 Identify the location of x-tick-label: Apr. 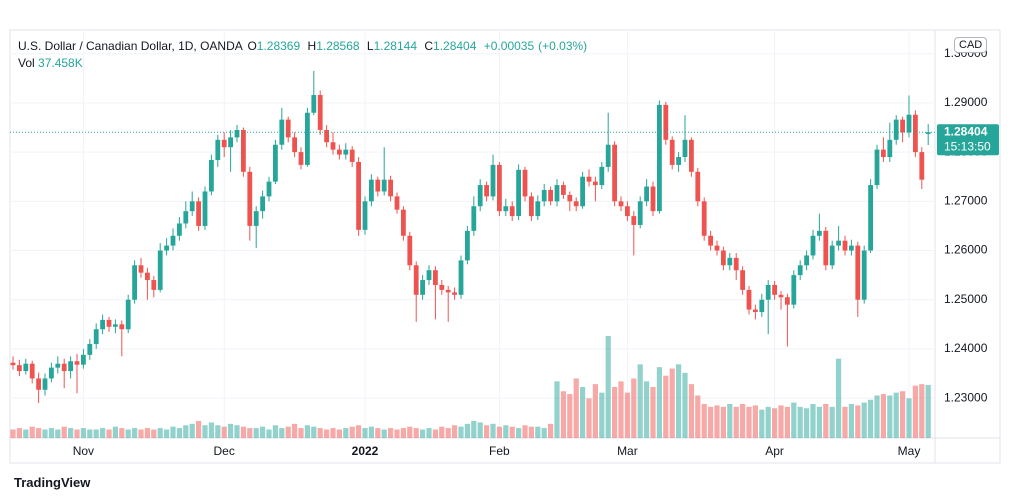
(774, 451).